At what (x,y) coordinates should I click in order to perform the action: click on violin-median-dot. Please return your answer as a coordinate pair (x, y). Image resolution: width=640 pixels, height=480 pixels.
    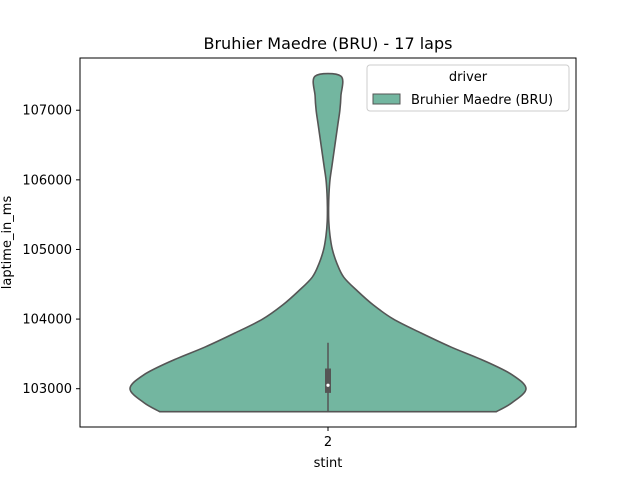
    Looking at the image, I should click on (328, 385).